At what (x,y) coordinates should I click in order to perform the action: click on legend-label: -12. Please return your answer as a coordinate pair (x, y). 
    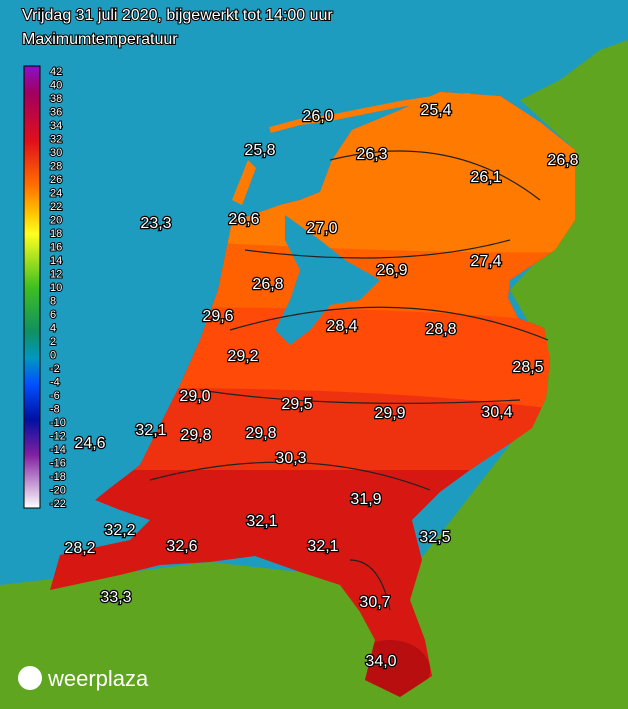
    Looking at the image, I should click on (58, 436).